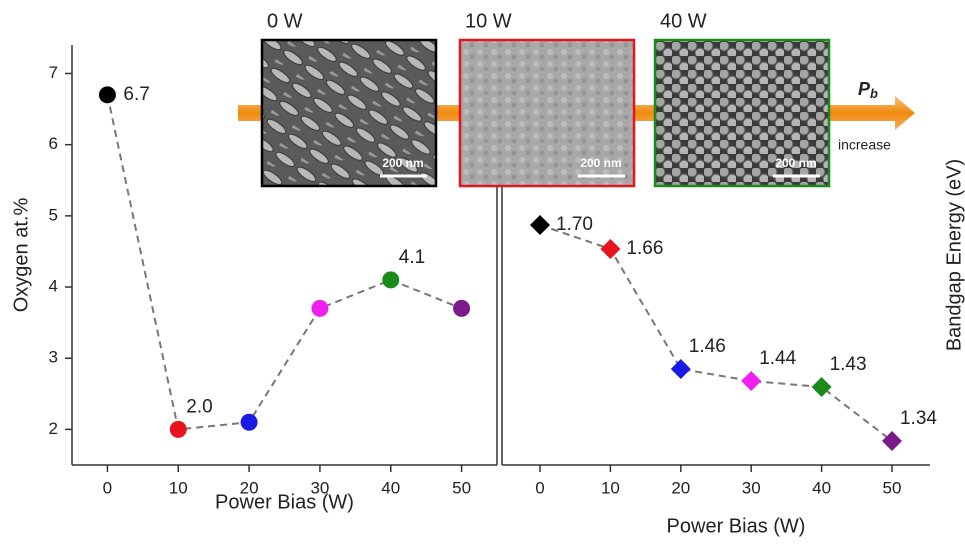 This screenshot has height=546, width=965. I want to click on inset-label: 10 W, so click(488, 21).